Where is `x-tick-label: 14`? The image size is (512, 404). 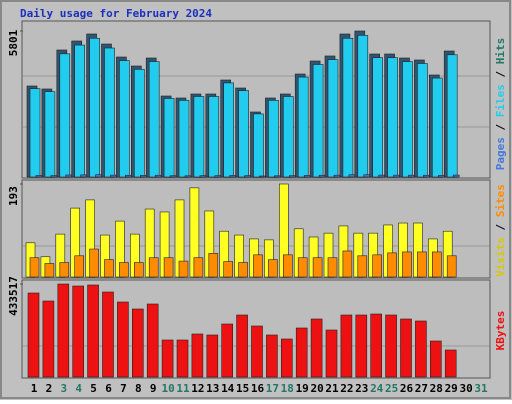
x-tick-label: 14 is located at coordinates (228, 388).